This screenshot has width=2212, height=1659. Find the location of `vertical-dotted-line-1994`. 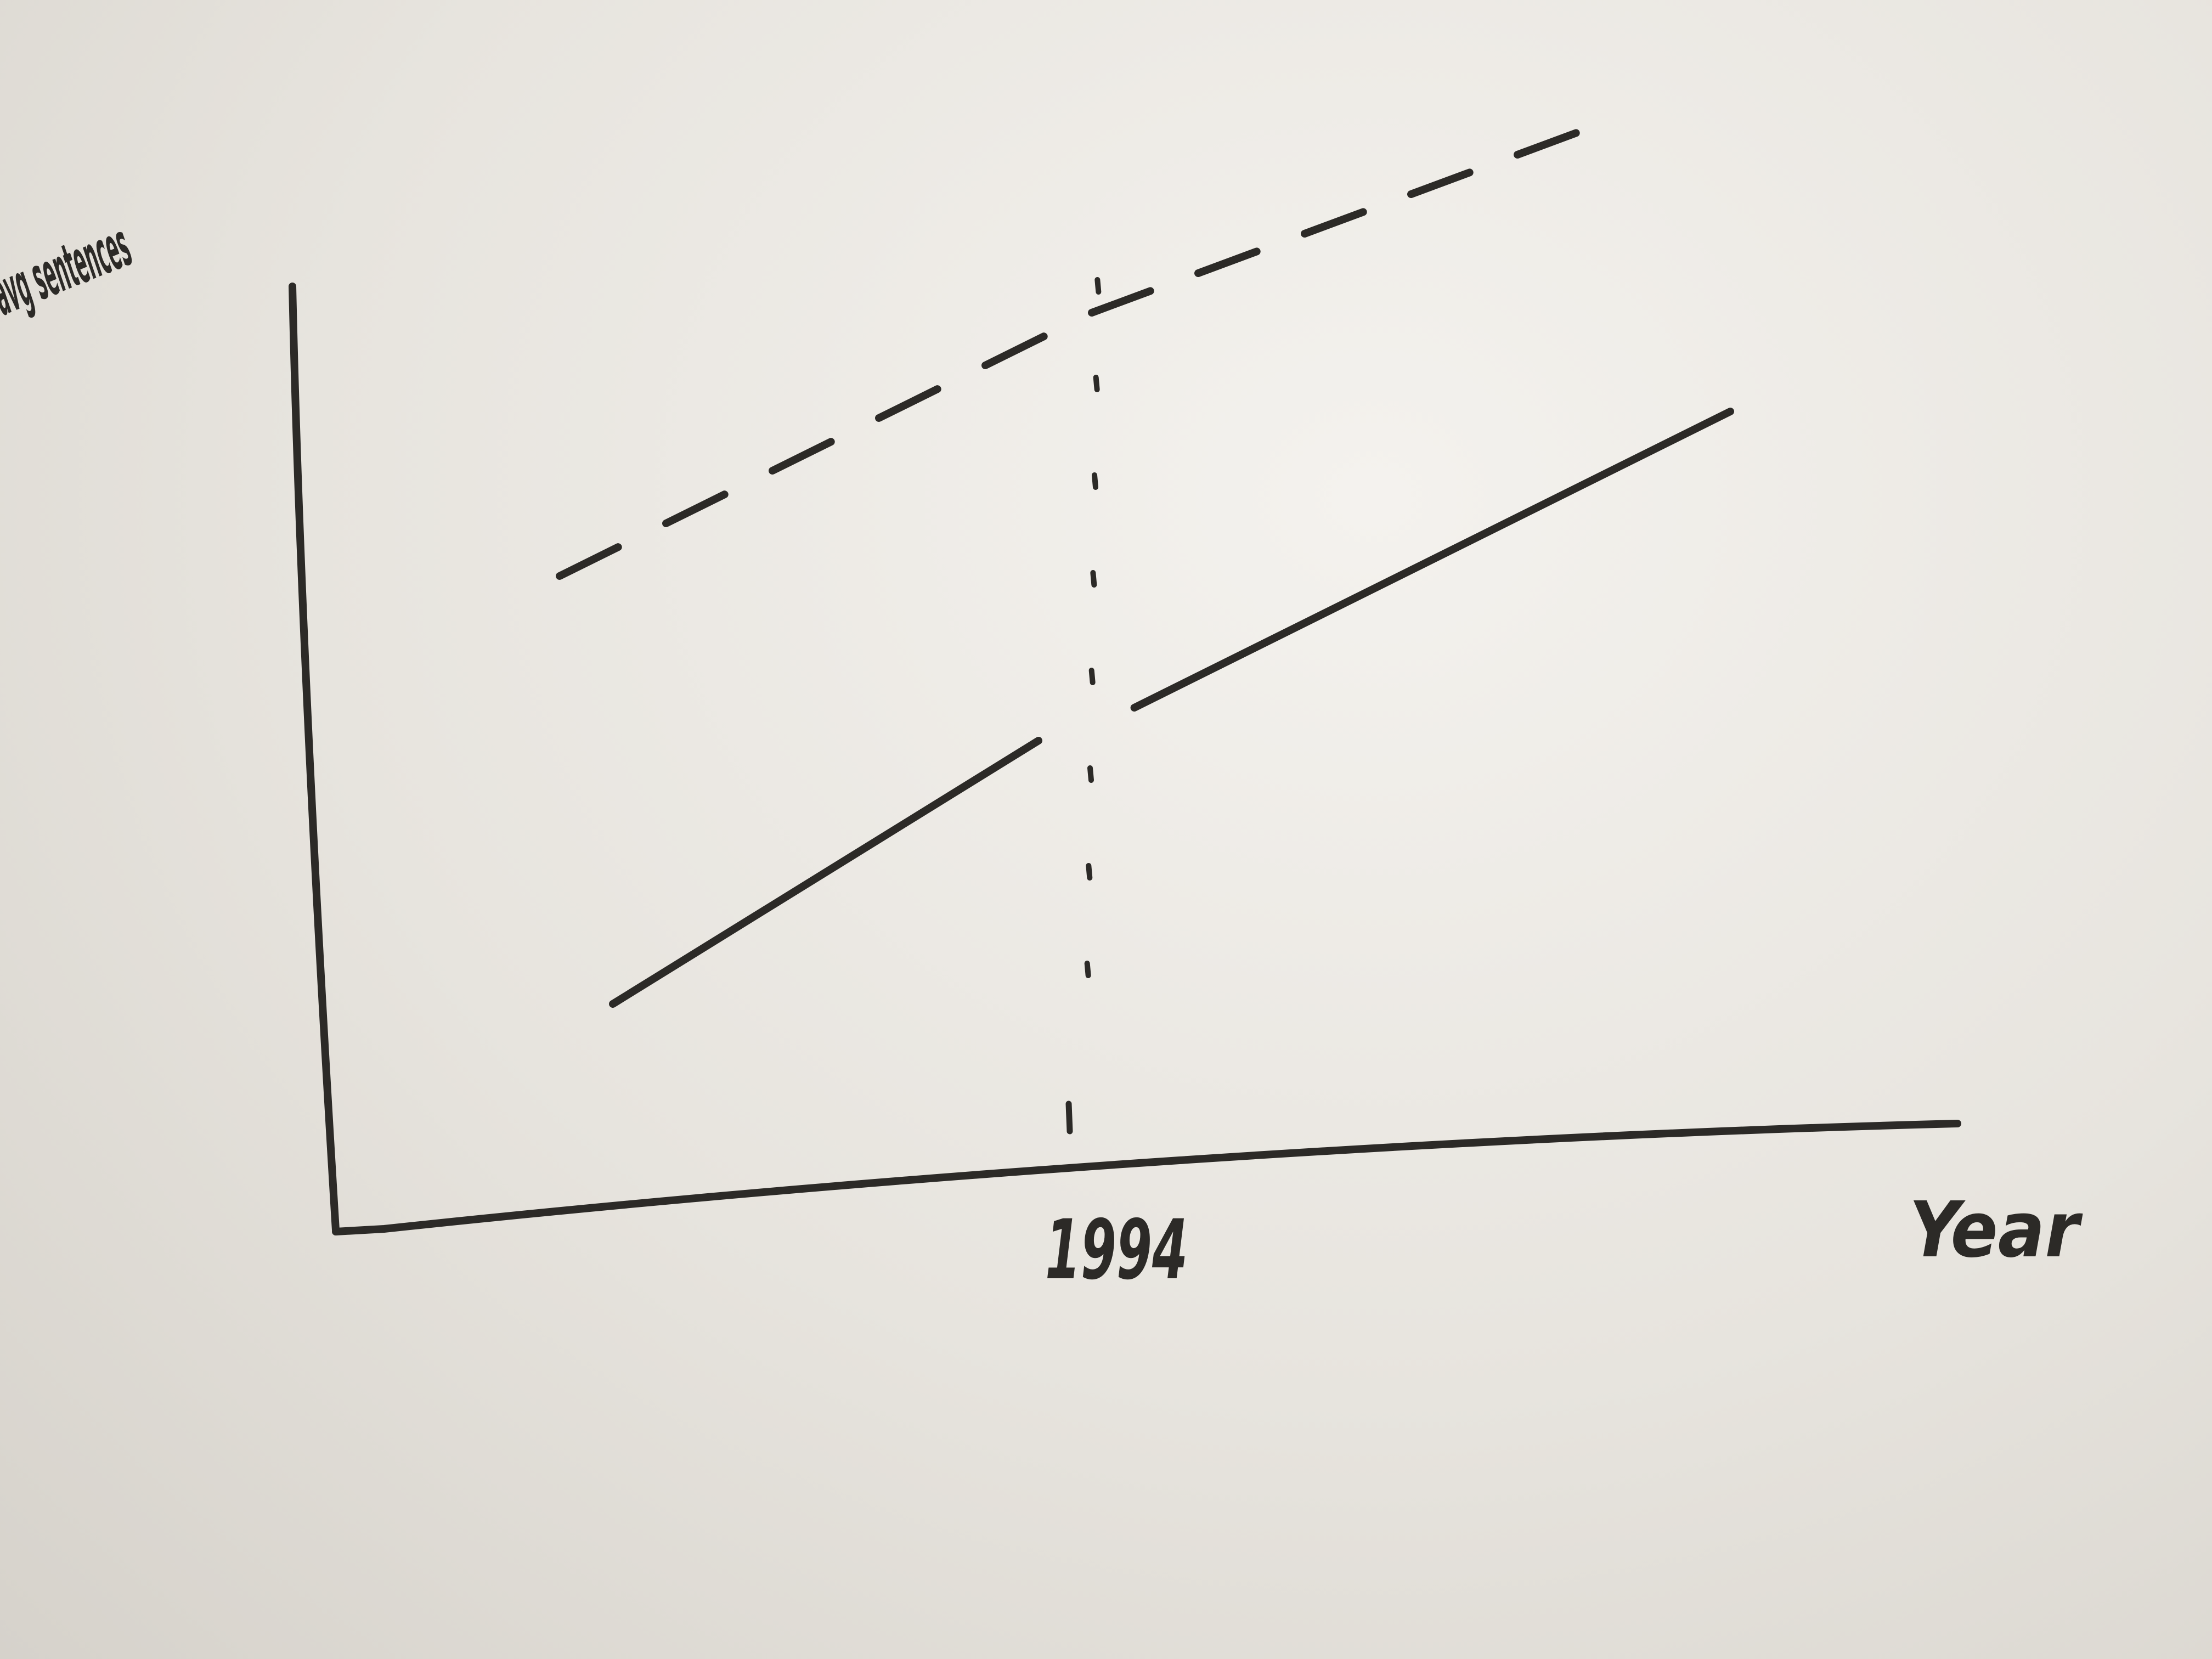

vertical-dotted-line-1994 is located at coordinates (1093, 627).